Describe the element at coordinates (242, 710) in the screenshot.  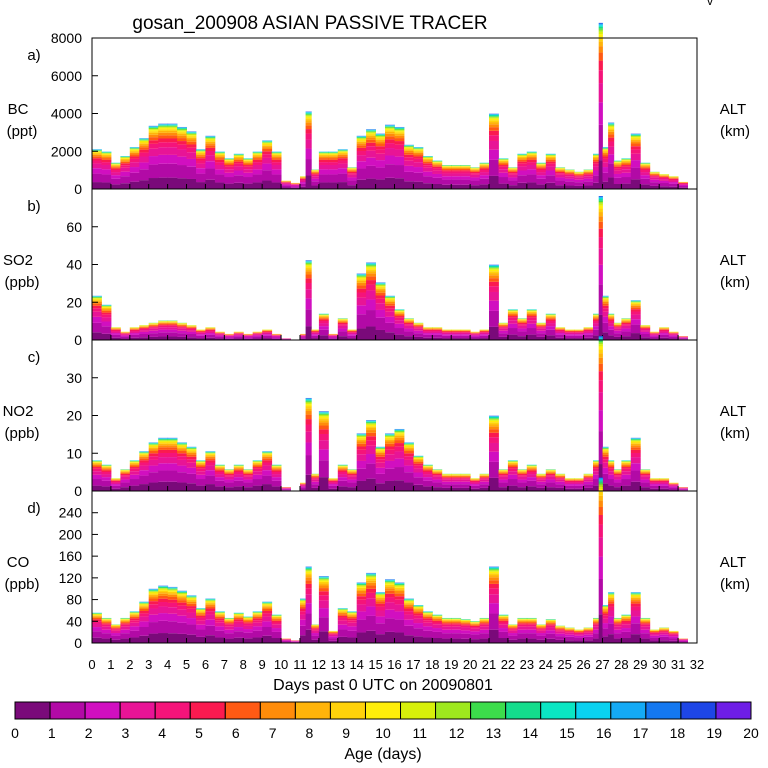
I see `colorbar-swatch` at that location.